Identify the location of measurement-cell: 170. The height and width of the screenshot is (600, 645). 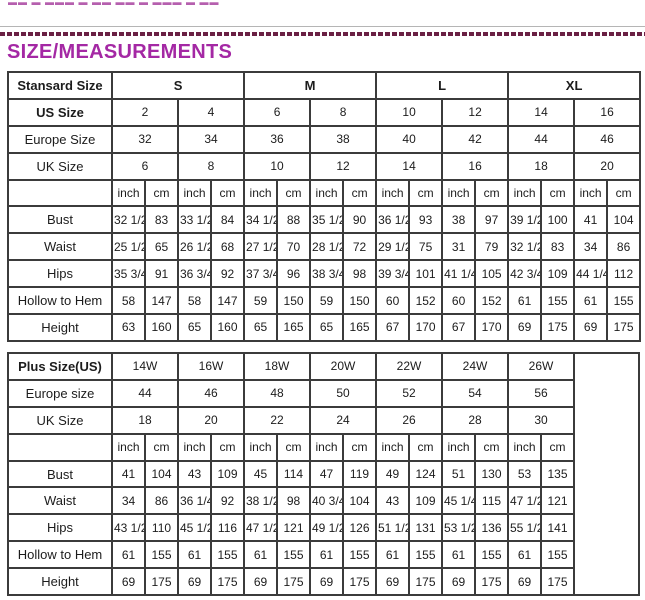
(426, 327).